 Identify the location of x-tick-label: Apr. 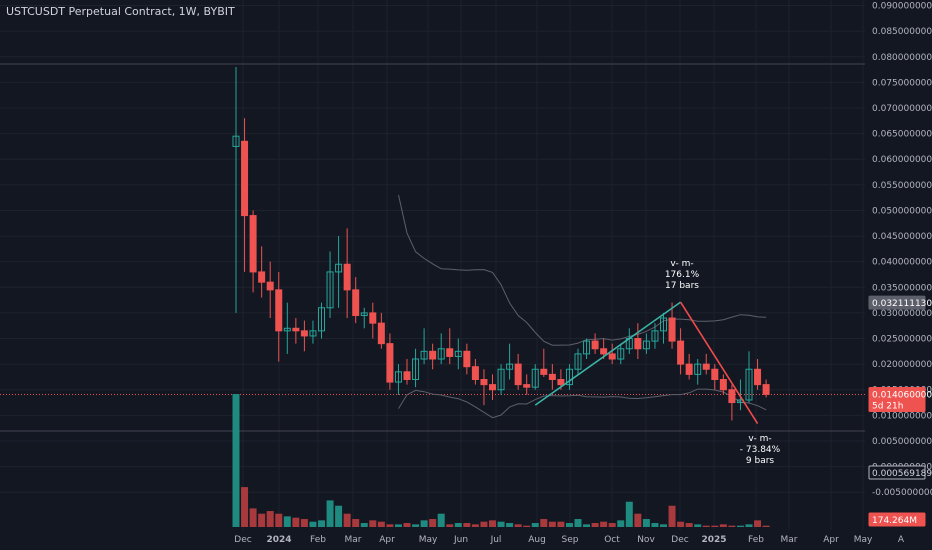
(387, 540).